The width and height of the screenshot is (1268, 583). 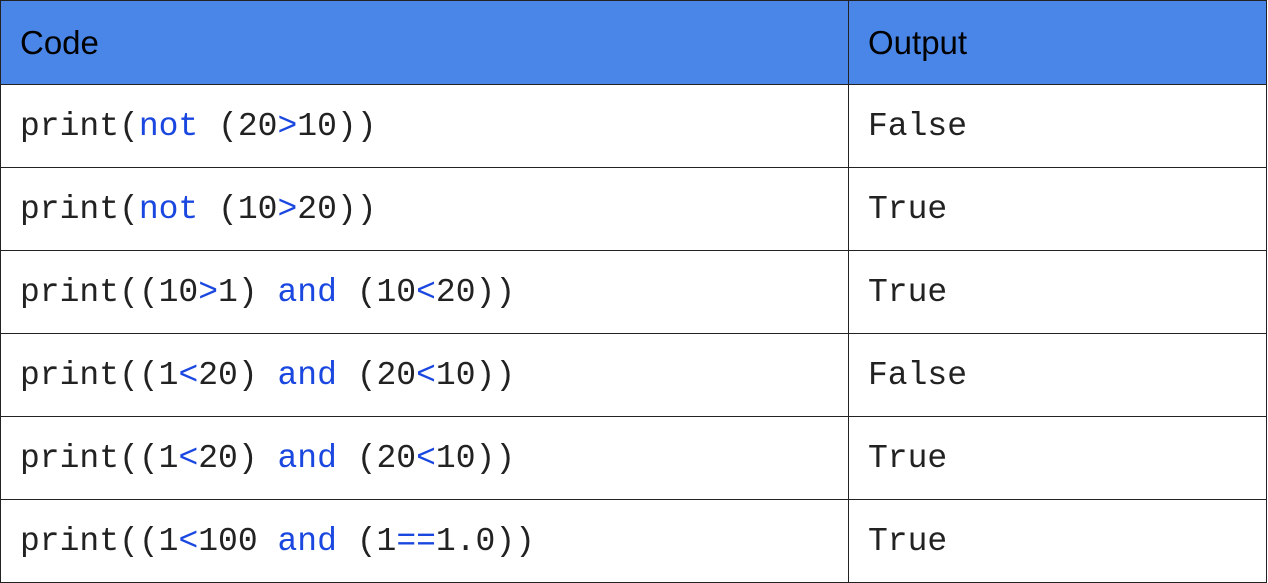 I want to click on code-cell: print((1<100 and (1==1.0)), so click(x=424, y=541).